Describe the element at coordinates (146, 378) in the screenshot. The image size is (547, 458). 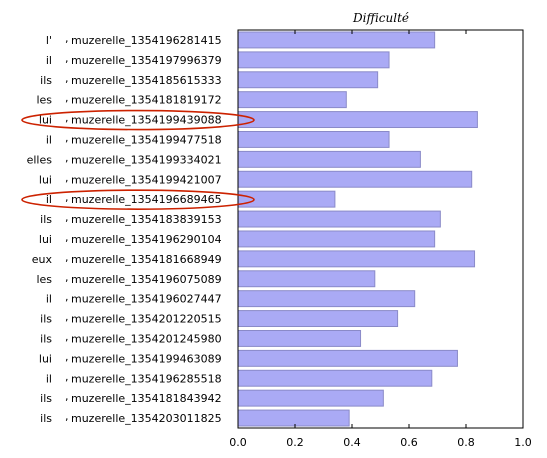
I see `row-id-label: muzerelle_1354196285518` at that location.